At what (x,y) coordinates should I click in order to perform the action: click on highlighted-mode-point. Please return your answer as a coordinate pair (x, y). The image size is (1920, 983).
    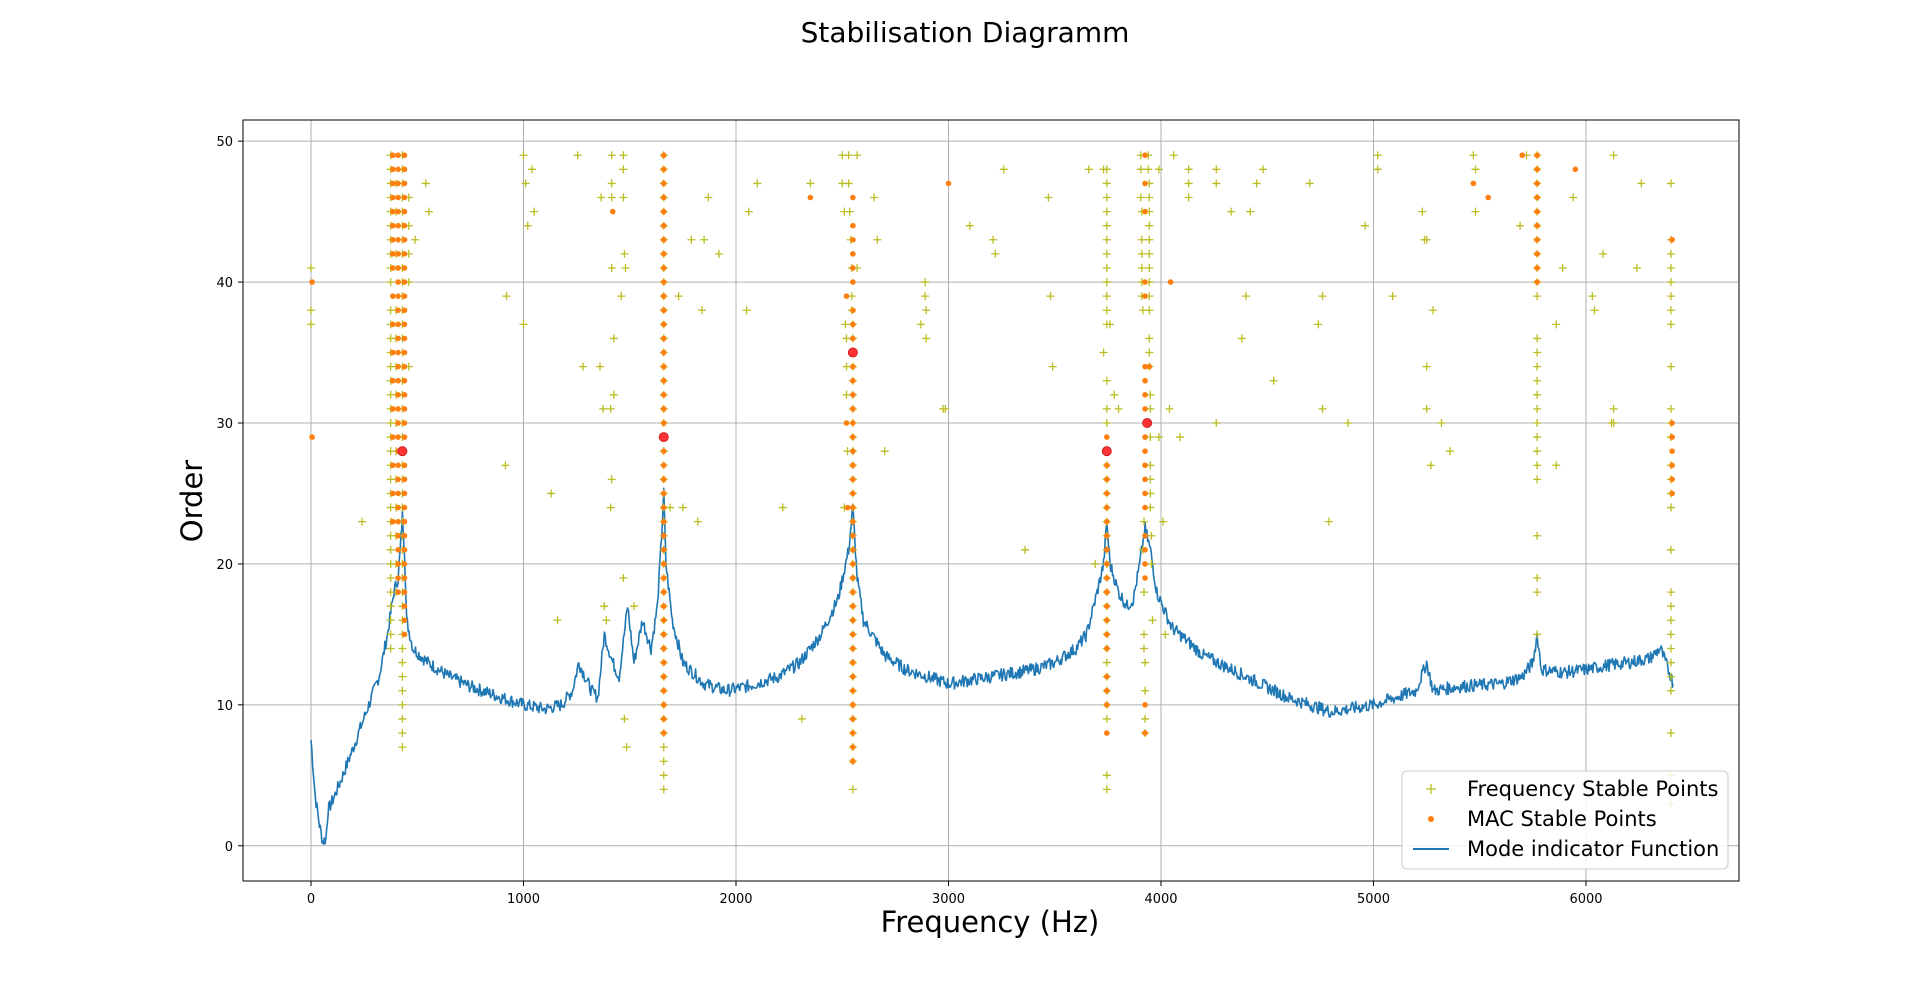
    Looking at the image, I should click on (1147, 422).